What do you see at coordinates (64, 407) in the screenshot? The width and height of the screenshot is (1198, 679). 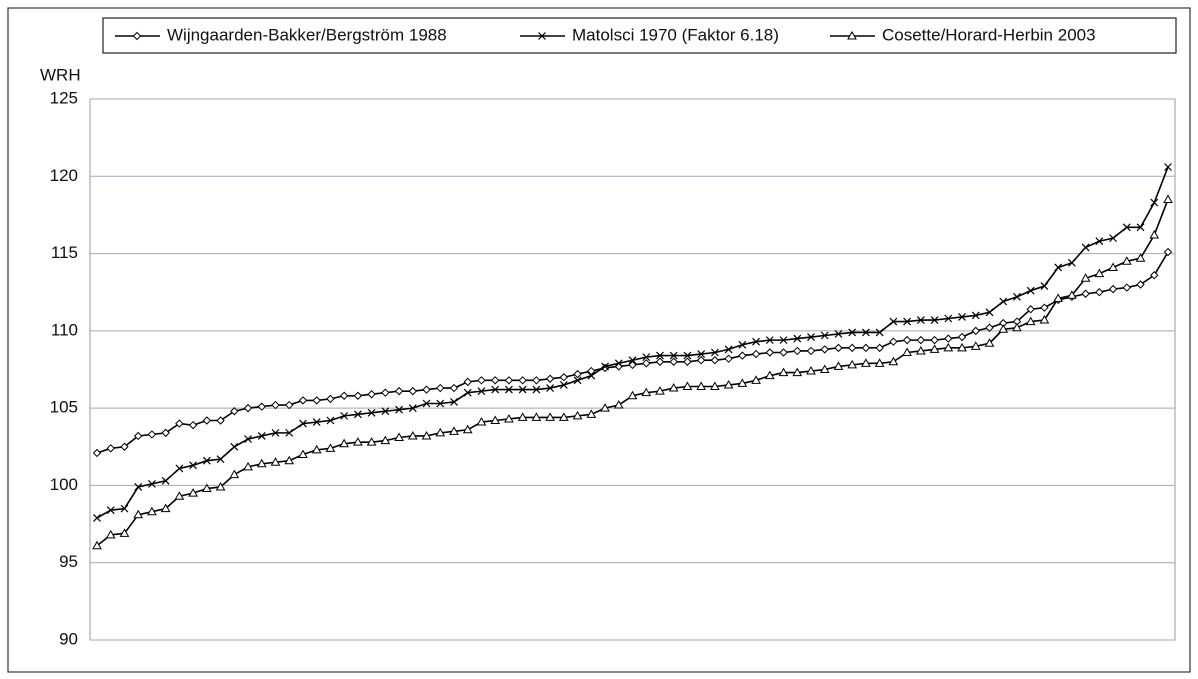 I see `y-tick-label: 105` at bounding box center [64, 407].